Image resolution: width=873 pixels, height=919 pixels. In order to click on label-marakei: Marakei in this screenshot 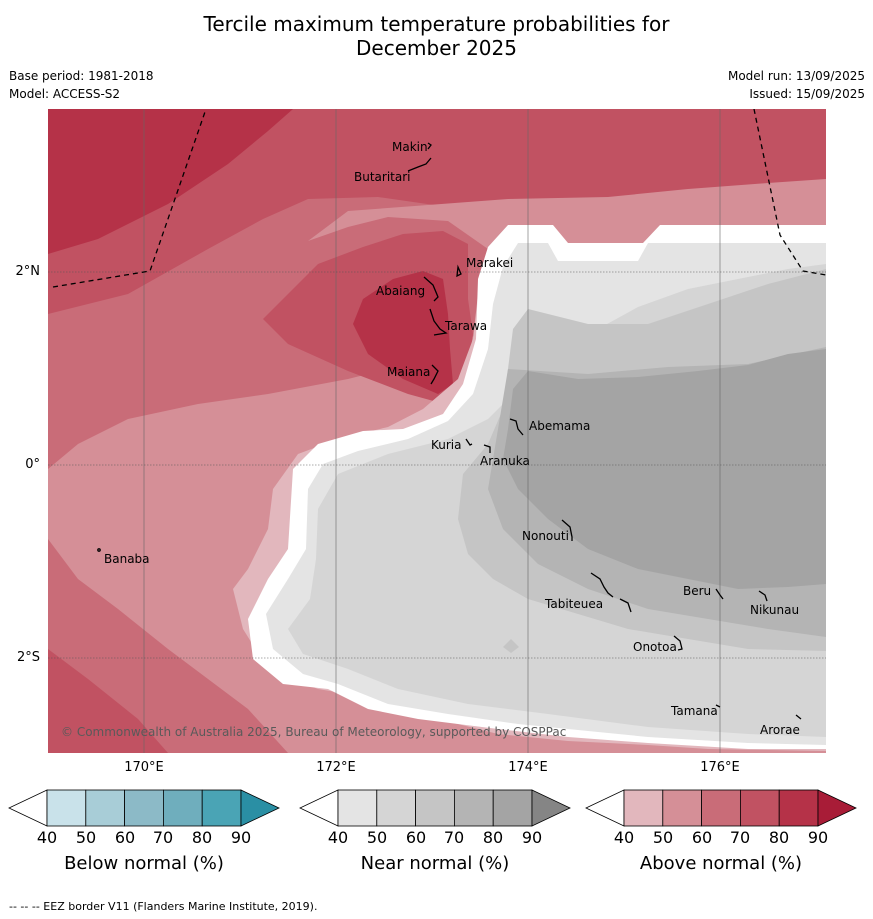, I will do `click(489, 263)`.